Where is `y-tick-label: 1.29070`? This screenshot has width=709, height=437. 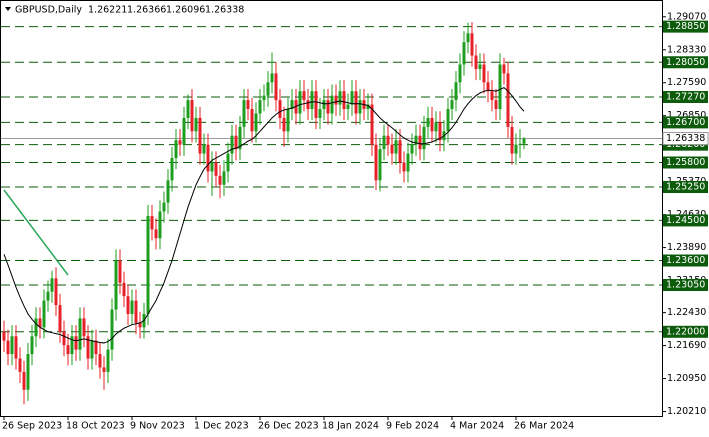 y-tick-label: 1.29070 is located at coordinates (686, 16).